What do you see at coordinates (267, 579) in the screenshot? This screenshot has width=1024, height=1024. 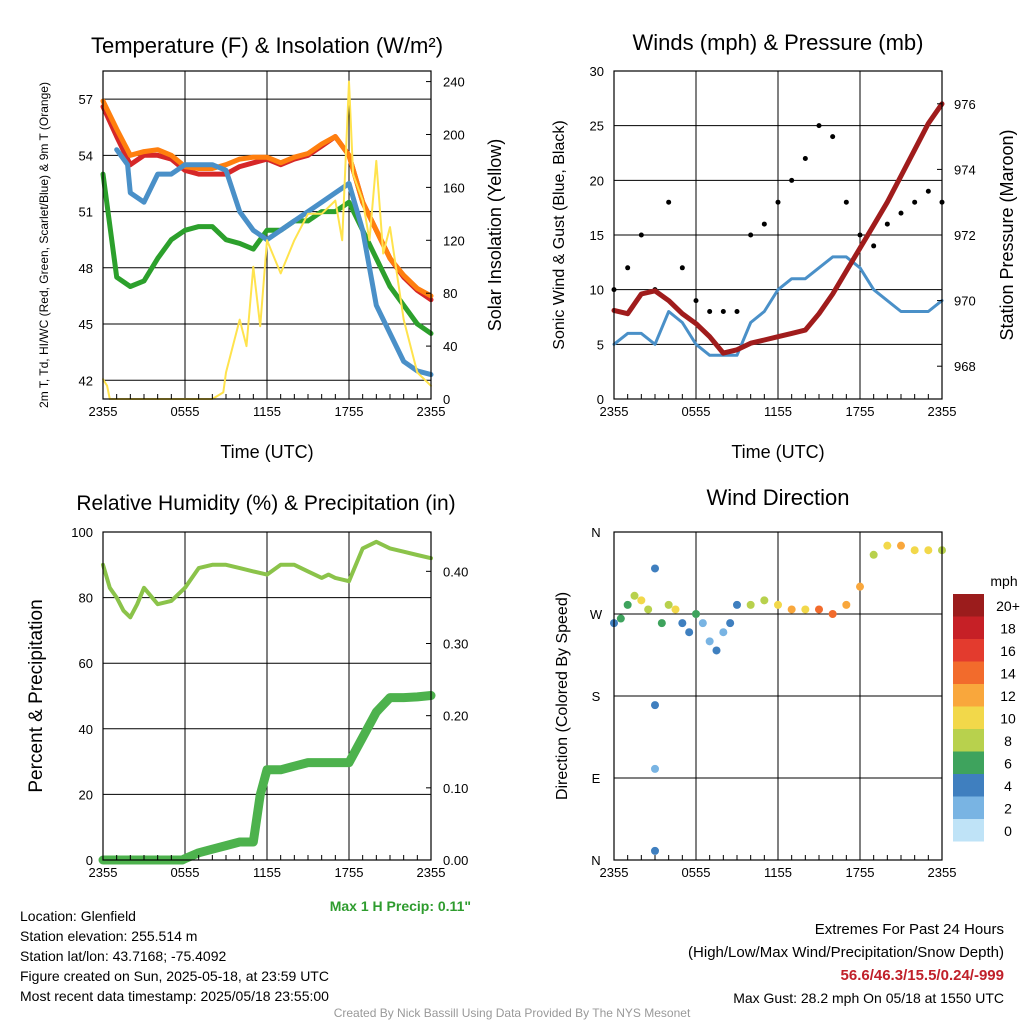 I see `humidity-line` at bounding box center [267, 579].